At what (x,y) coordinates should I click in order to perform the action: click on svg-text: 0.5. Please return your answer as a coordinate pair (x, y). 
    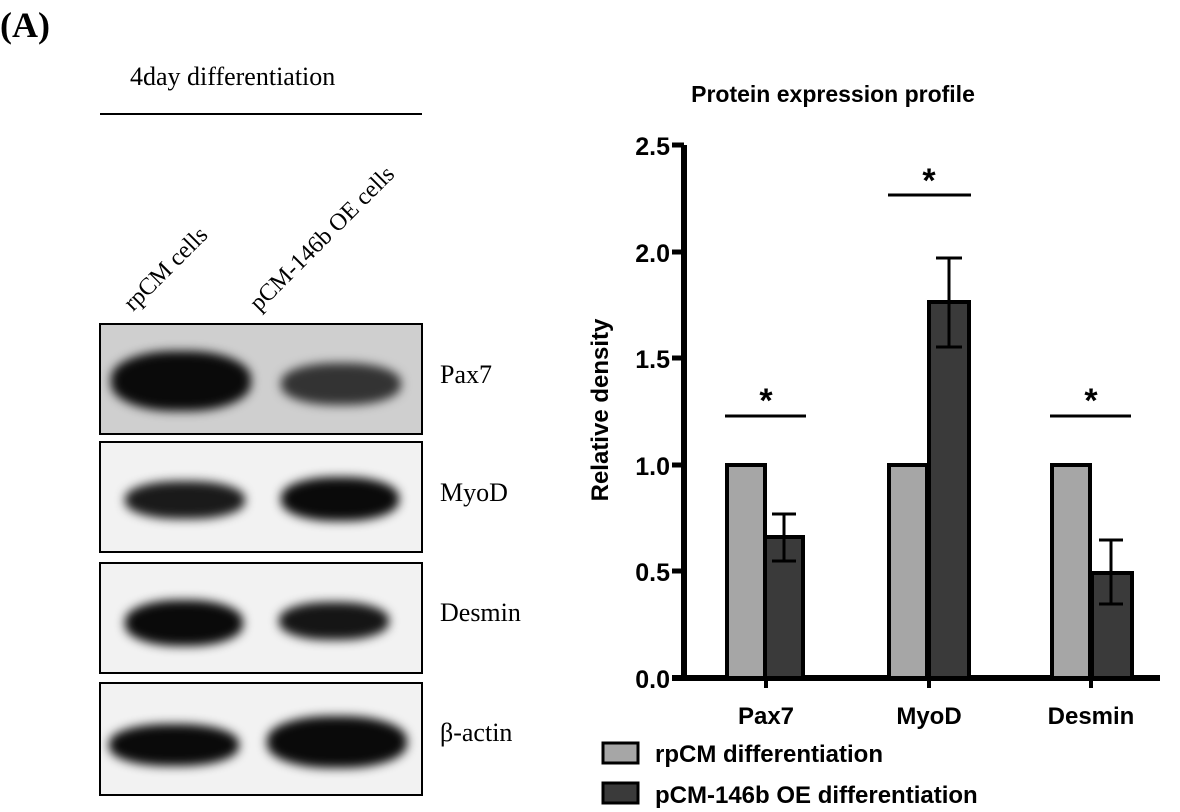
    Looking at the image, I should click on (652, 573).